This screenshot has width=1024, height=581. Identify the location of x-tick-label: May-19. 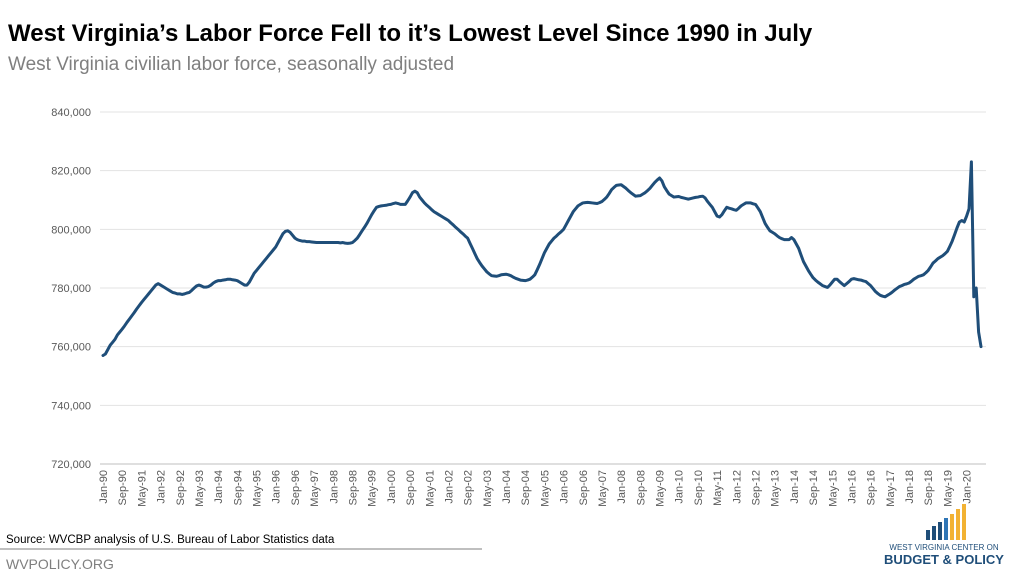
(948, 488).